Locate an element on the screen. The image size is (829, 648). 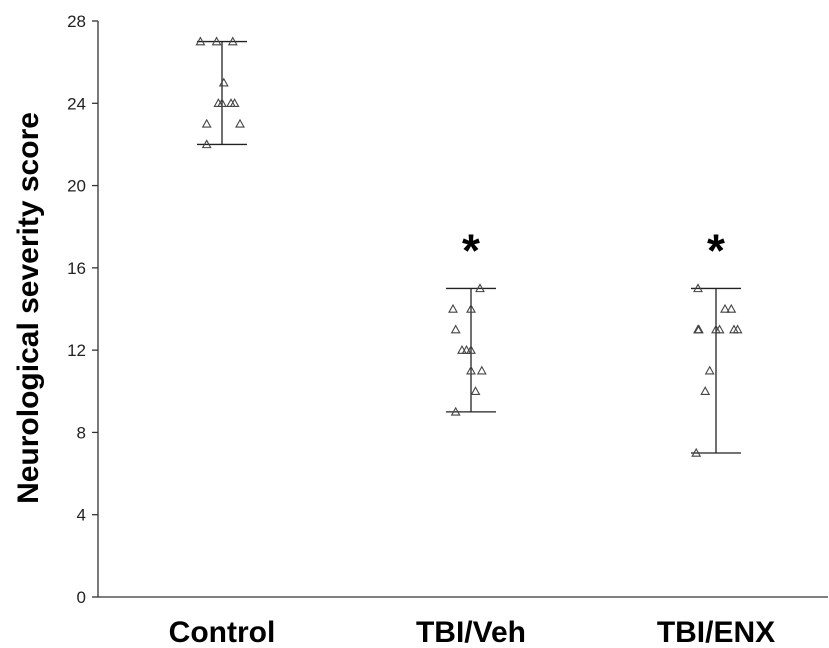
y-tick-label: 0 is located at coordinates (81, 597).